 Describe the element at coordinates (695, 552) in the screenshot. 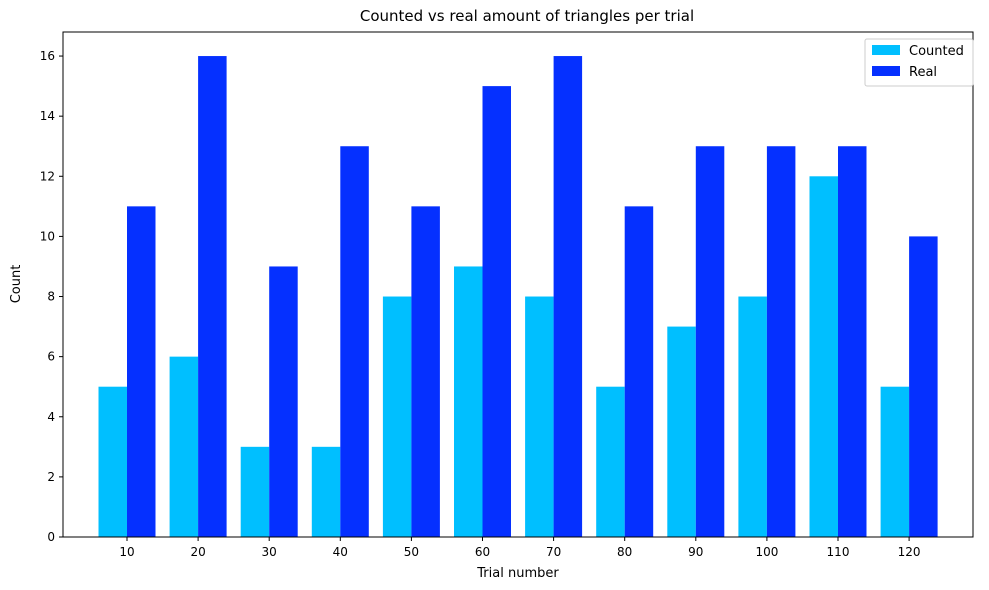

I see `x-tick-label: 90` at that location.